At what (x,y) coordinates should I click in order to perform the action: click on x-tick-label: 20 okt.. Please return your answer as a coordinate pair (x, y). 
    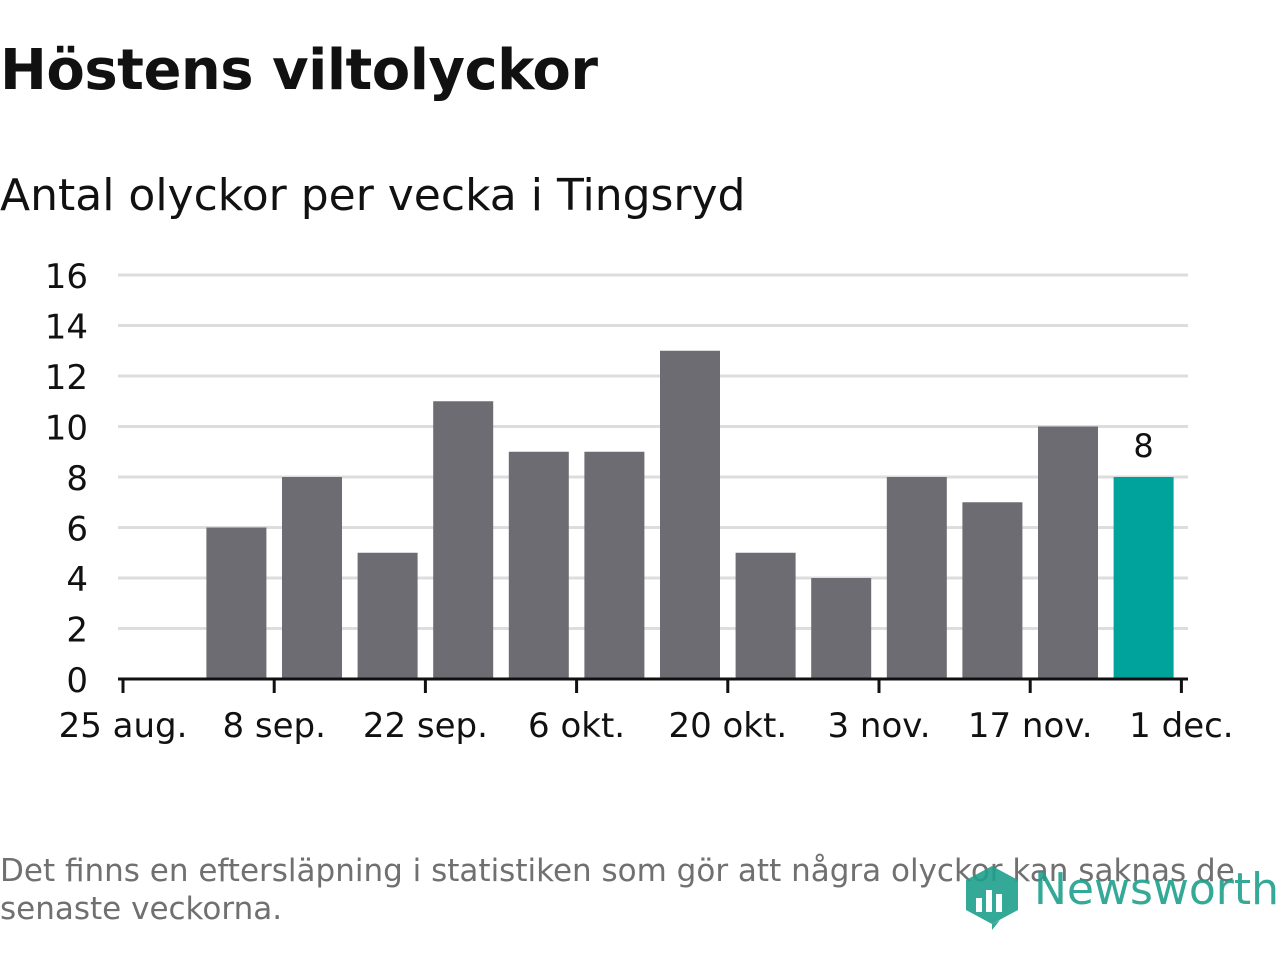
    Looking at the image, I should click on (727, 726).